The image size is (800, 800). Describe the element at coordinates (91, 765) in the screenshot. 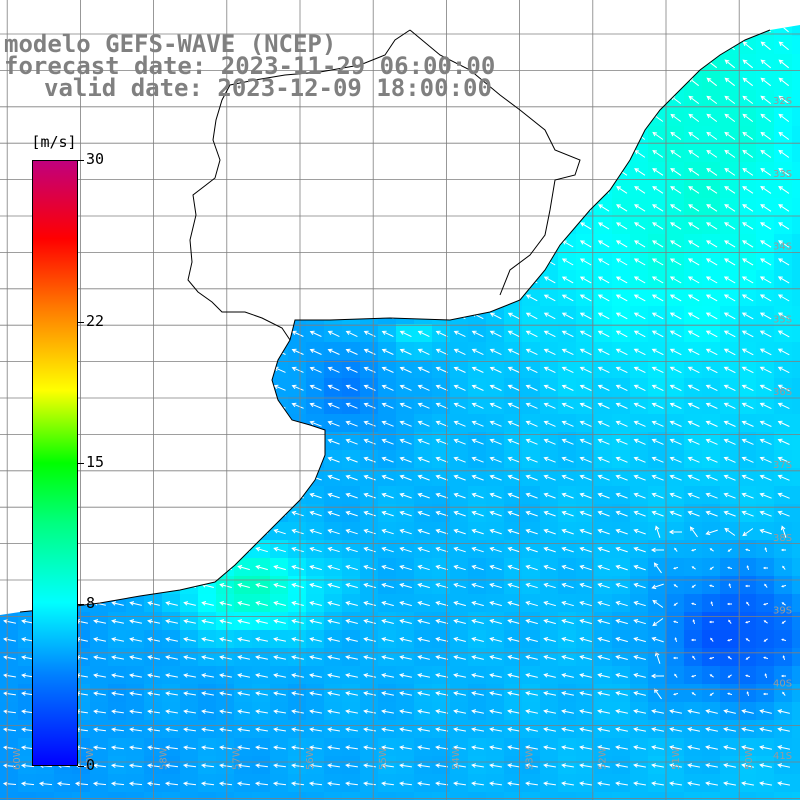

I see `colorbar-tick-label: 0` at that location.